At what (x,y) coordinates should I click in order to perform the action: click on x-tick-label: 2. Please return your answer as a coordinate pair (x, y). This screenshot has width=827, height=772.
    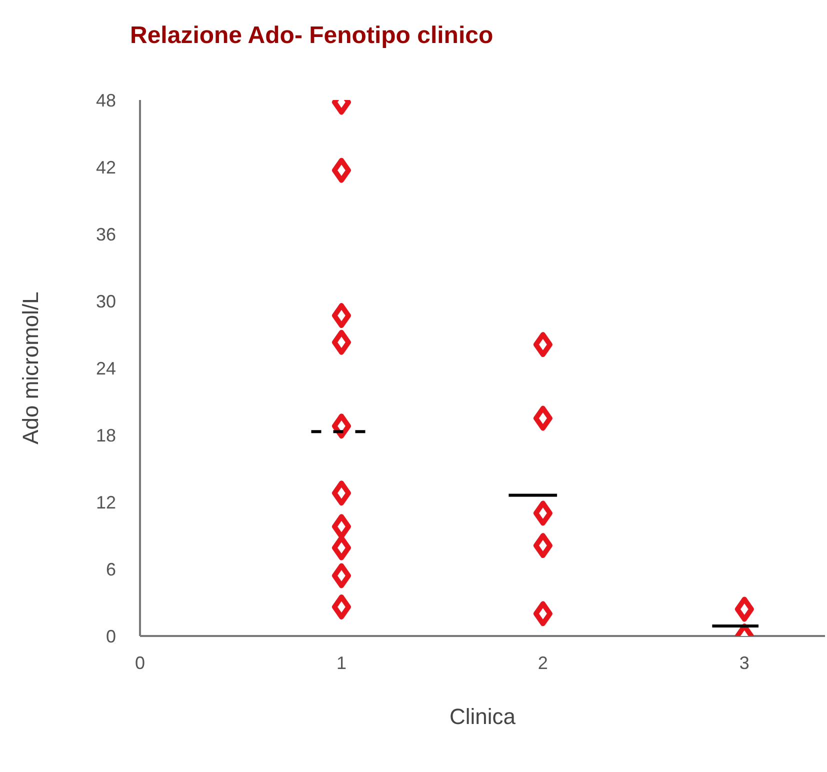
    Looking at the image, I should click on (543, 662).